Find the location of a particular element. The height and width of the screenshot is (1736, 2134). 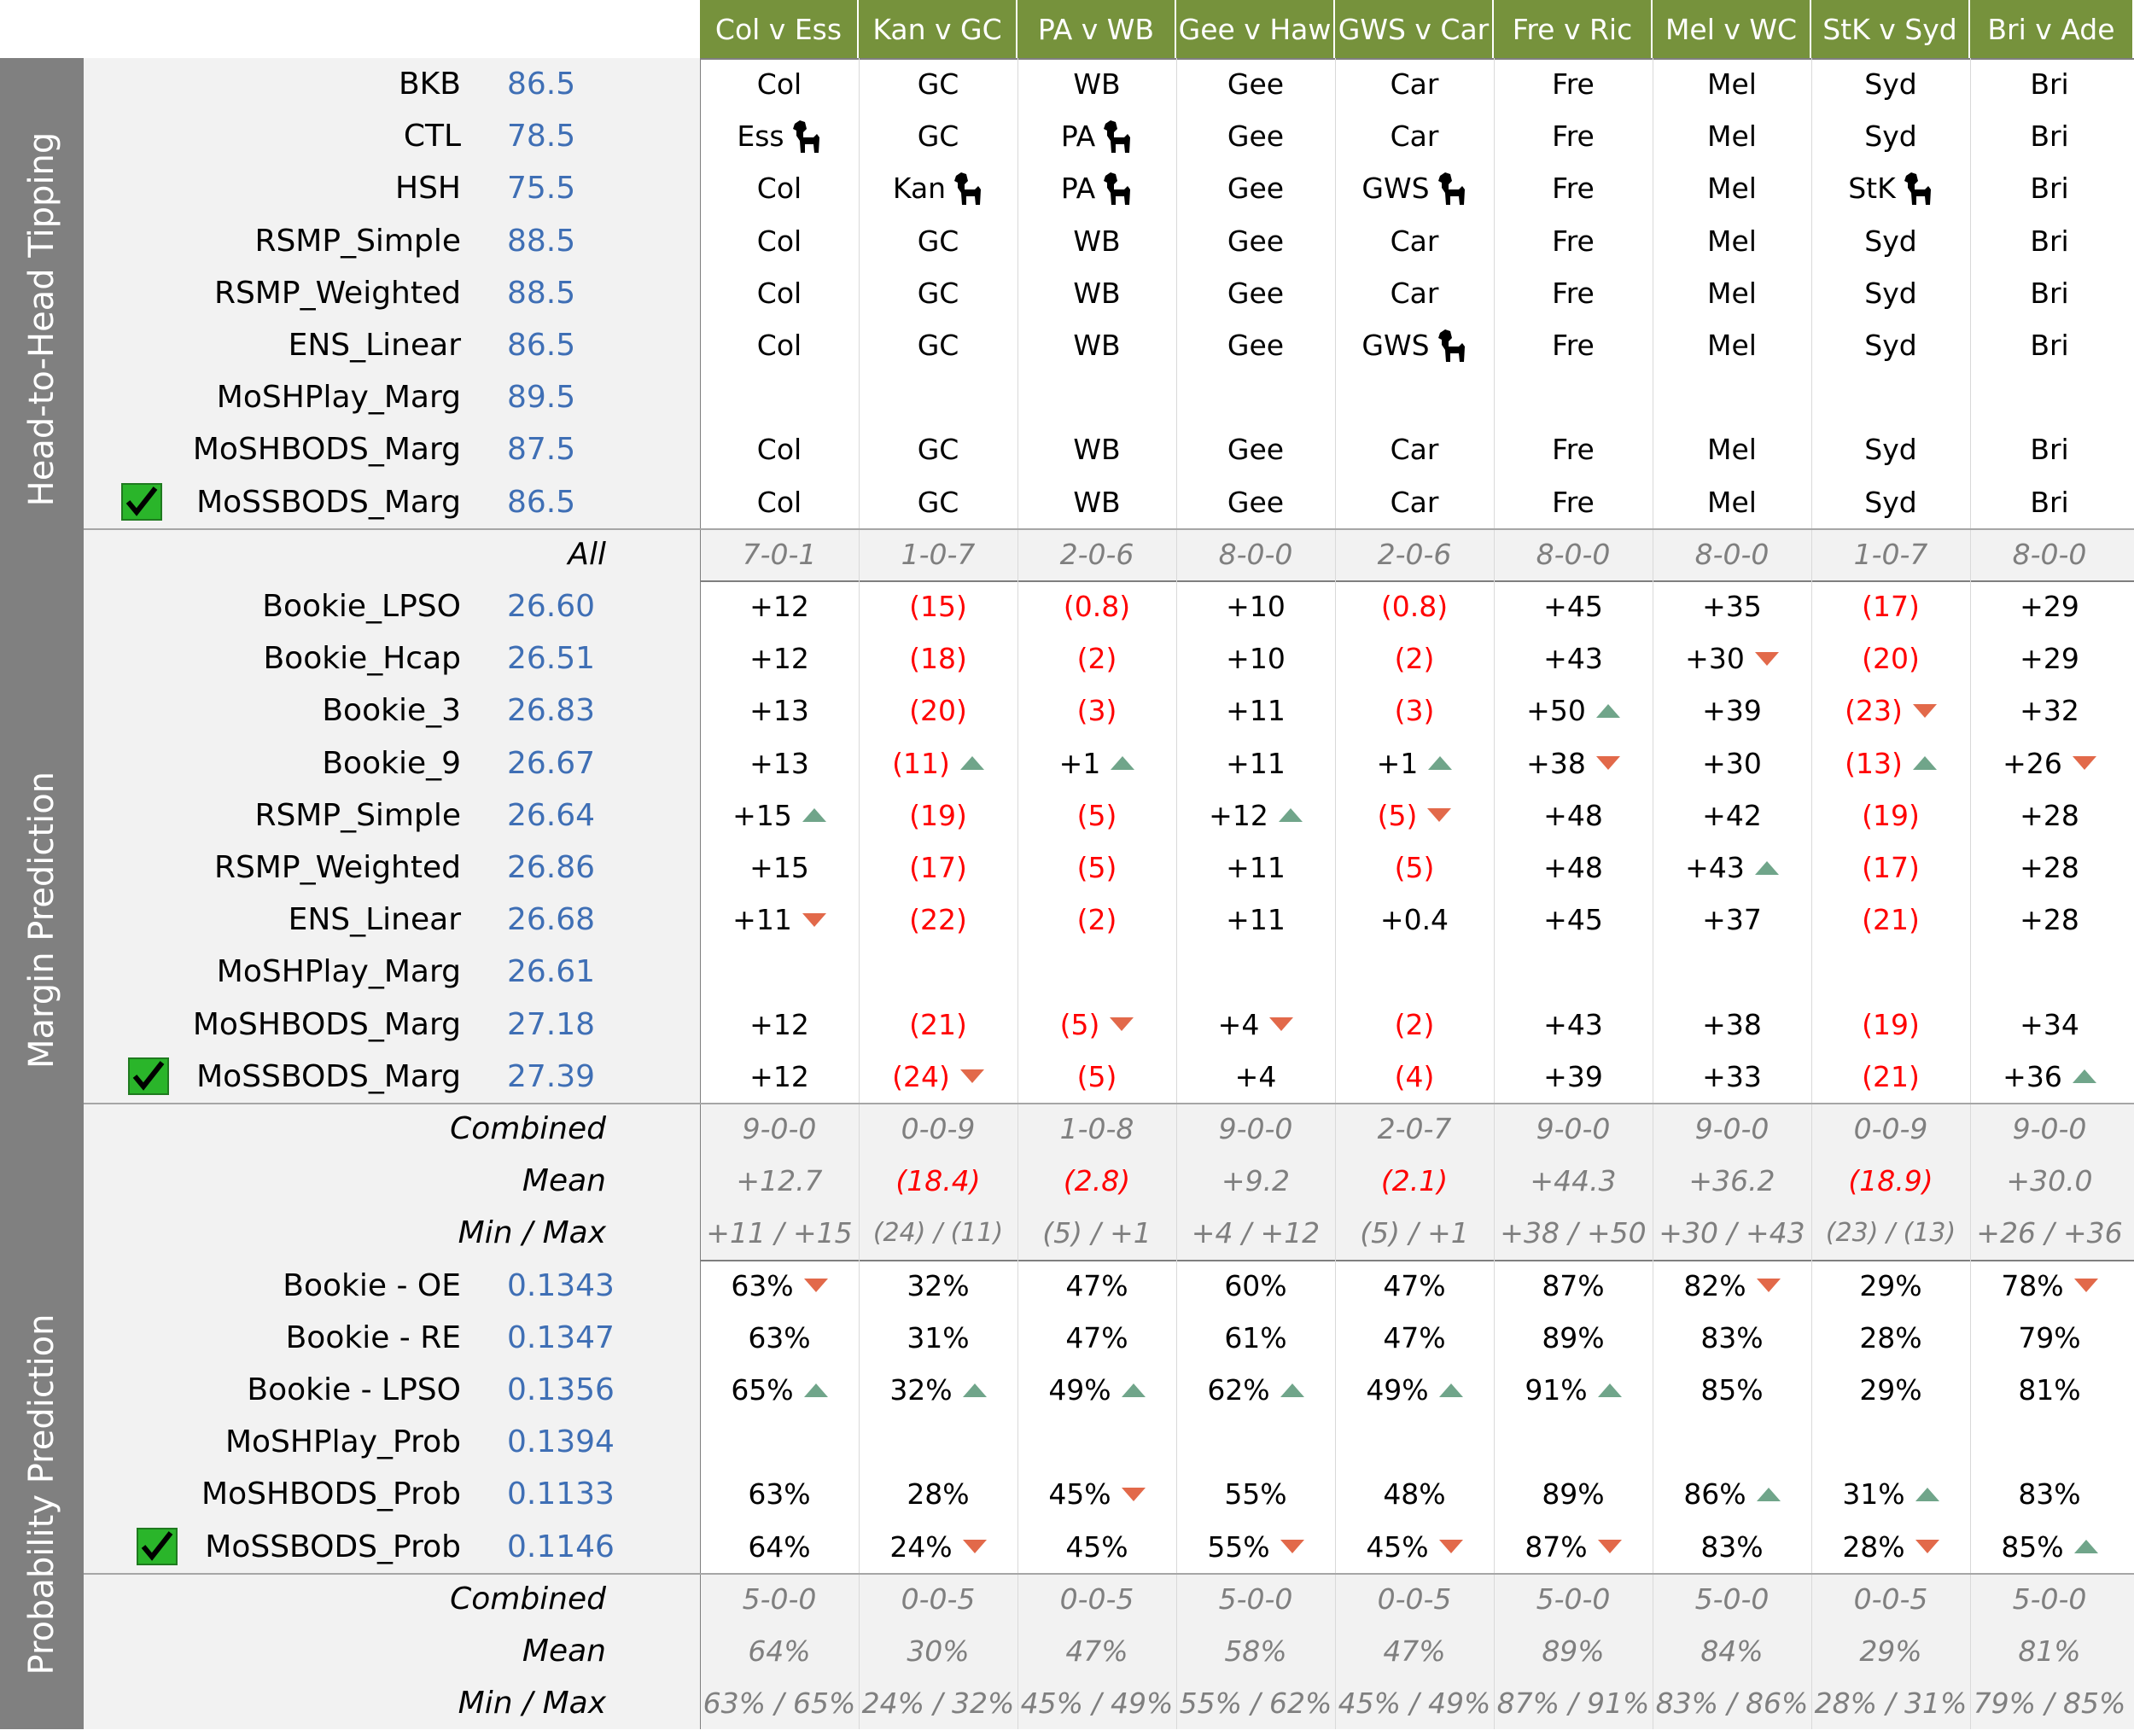

prediction-value: PA is located at coordinates (1078, 136).